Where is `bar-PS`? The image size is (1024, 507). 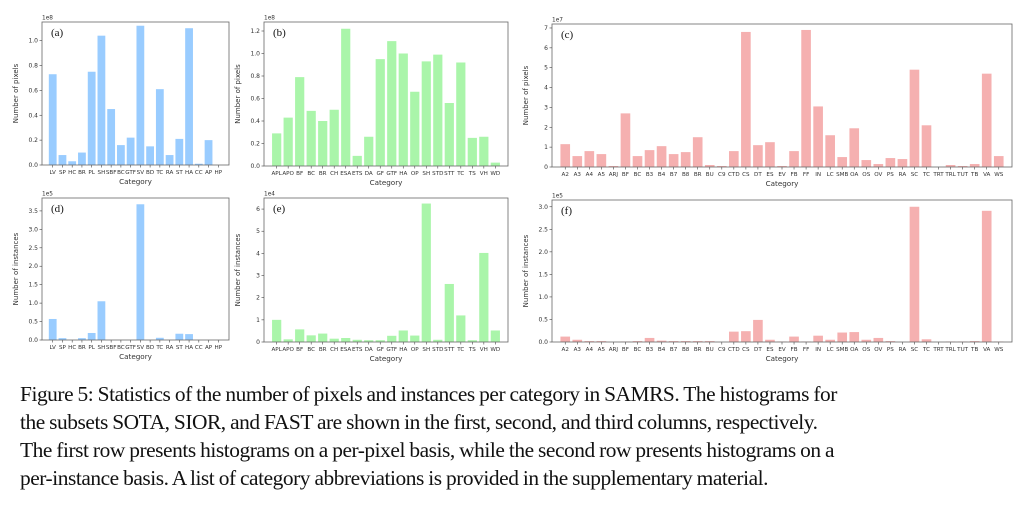 bar-PS is located at coordinates (890, 162).